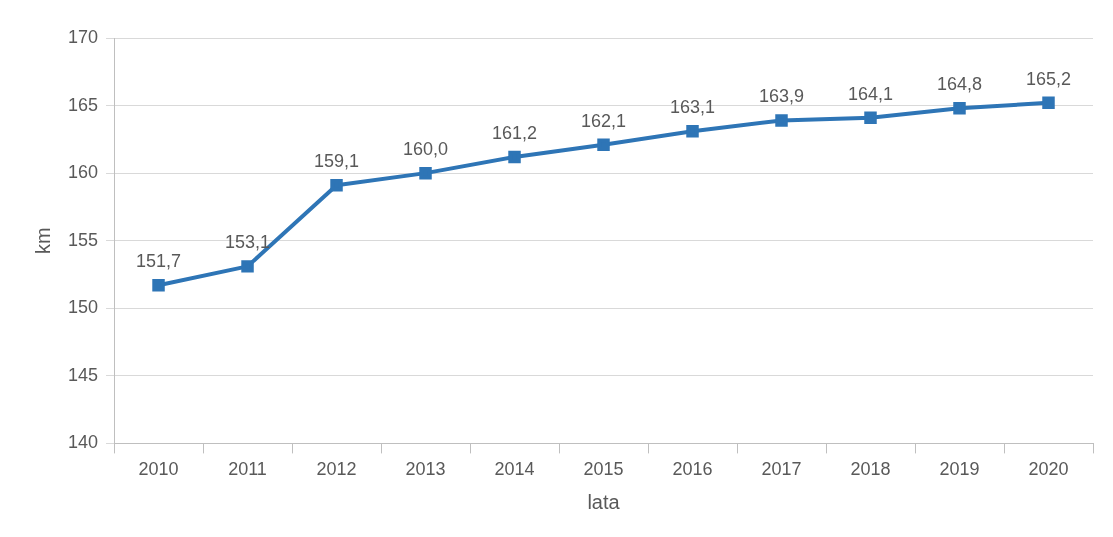 Image resolution: width=1113 pixels, height=537 pixels. Describe the element at coordinates (83, 374) in the screenshot. I see `y-tick-label: 145` at that location.